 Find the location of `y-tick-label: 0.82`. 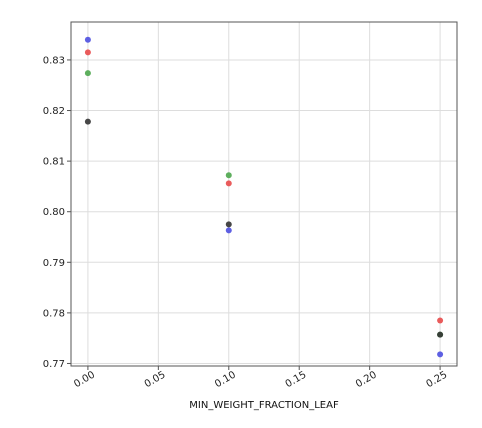

y-tick-label: 0.82 is located at coordinates (54, 111).